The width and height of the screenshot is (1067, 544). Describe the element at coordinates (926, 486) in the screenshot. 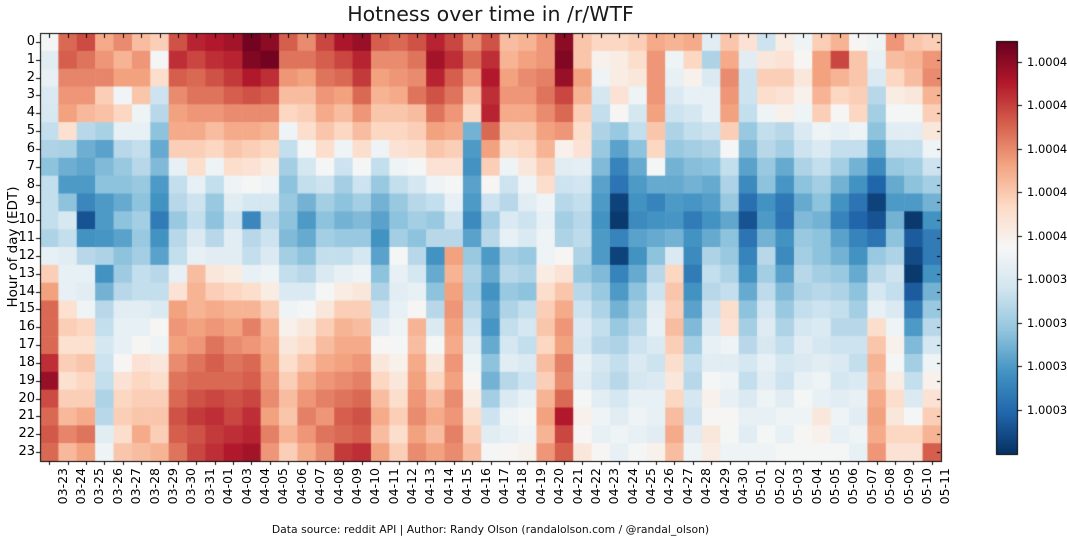

I see `x-tick-label: 05-10` at that location.